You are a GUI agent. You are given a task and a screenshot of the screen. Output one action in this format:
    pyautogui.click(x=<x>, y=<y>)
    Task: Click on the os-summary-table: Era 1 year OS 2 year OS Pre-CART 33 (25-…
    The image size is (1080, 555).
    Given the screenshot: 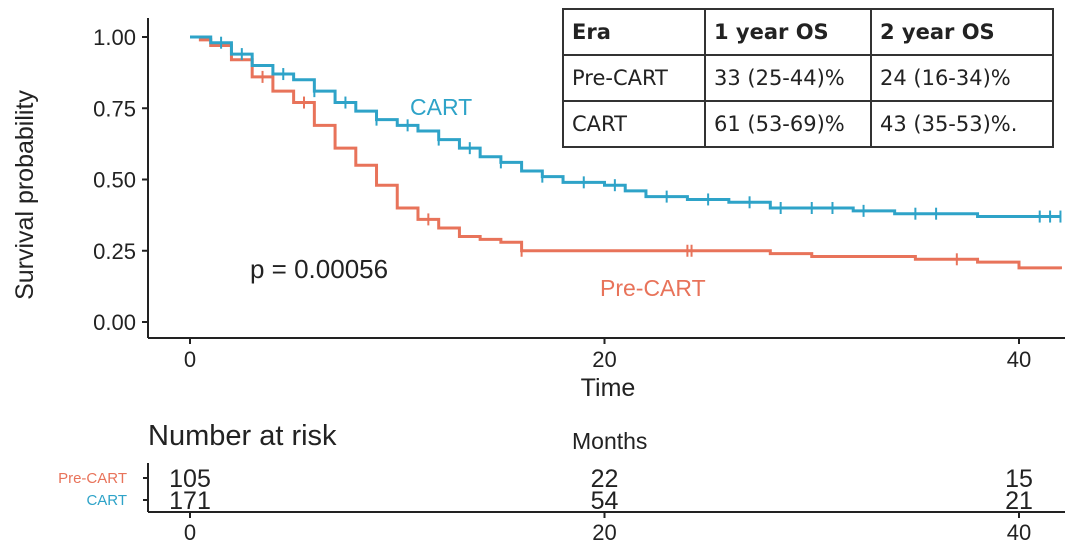 What is the action you would take?
    pyautogui.click(x=808, y=78)
    